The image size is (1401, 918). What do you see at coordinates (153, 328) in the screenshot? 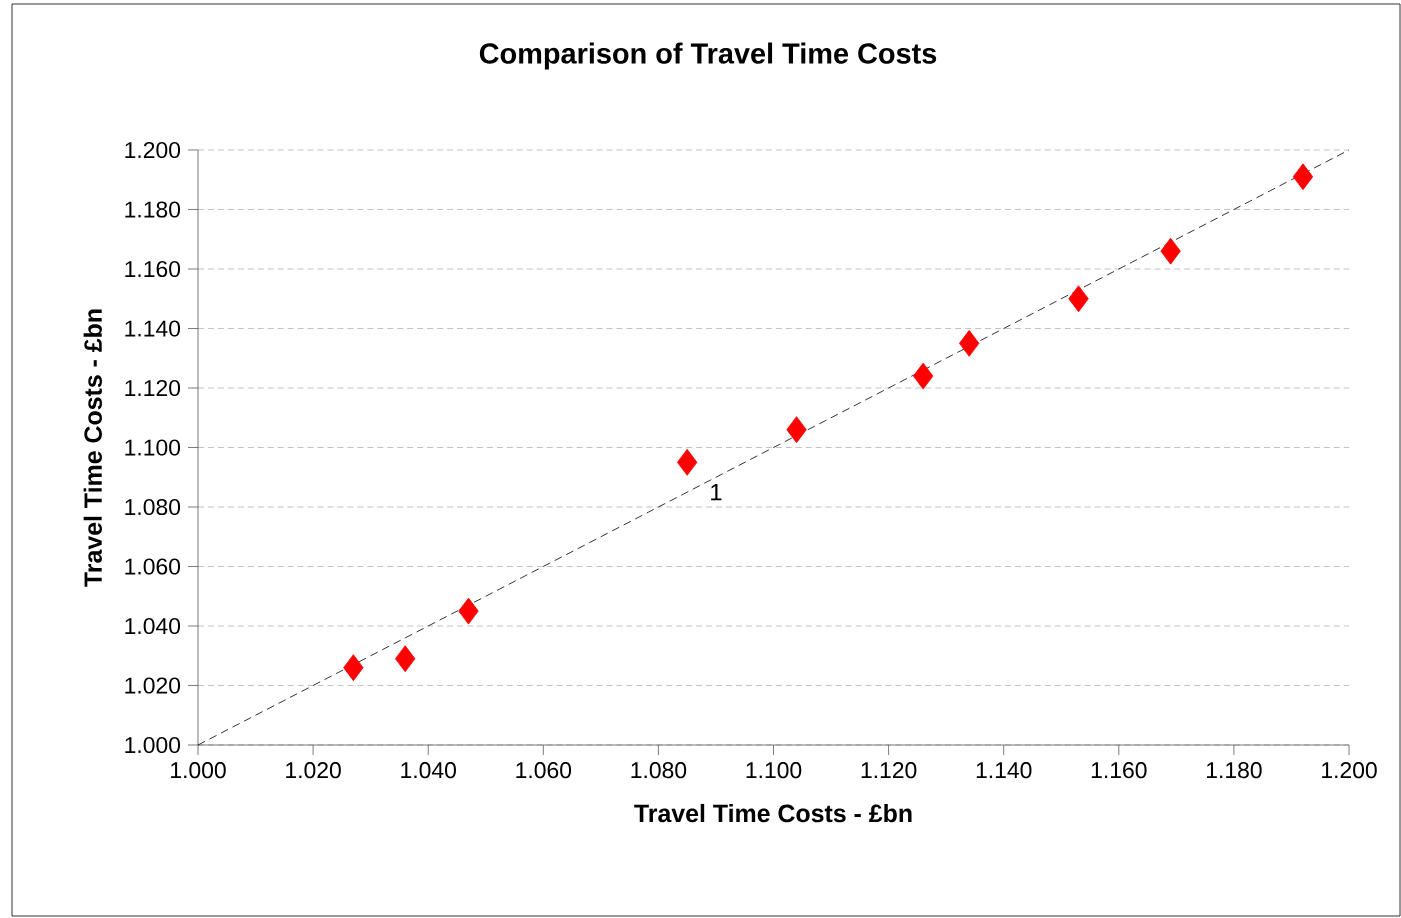
I see `y-tick-label: 1.140` at bounding box center [153, 328].